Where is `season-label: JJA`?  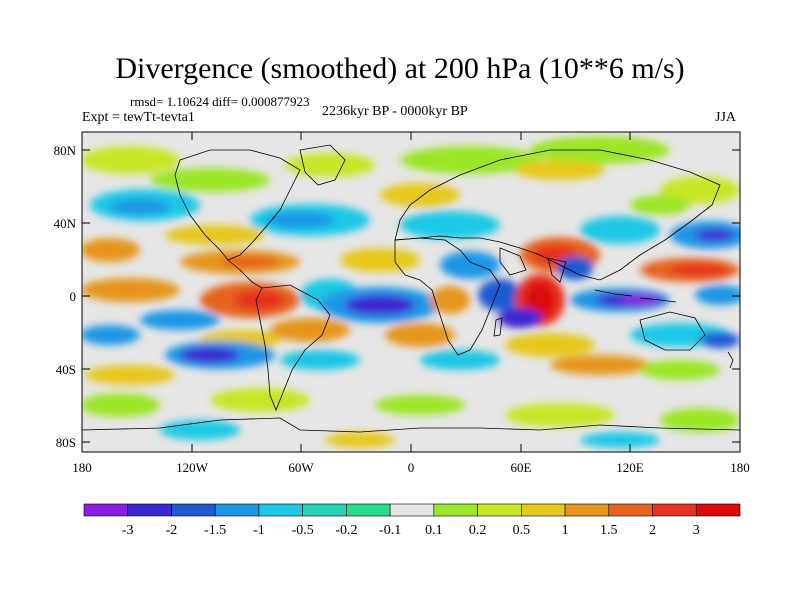 season-label: JJA is located at coordinates (726, 117).